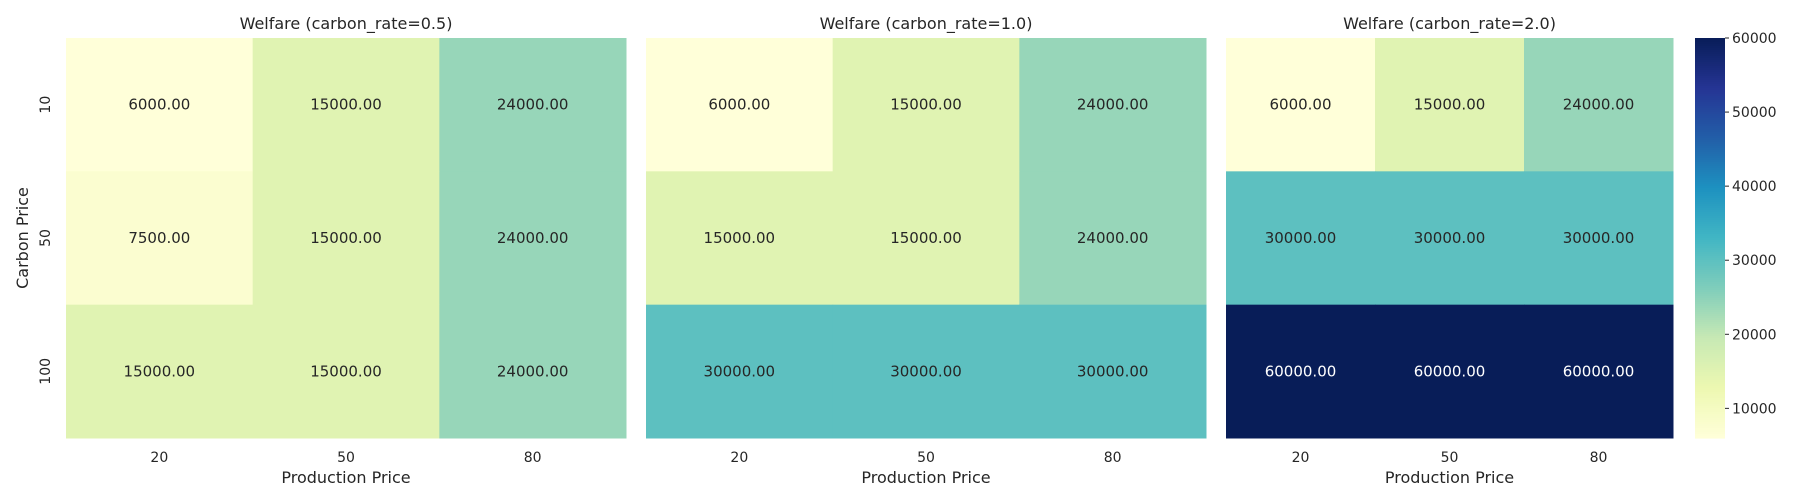 This screenshot has height=500, width=1800. I want to click on colorbar-tick-label: 10000, so click(1754, 409).